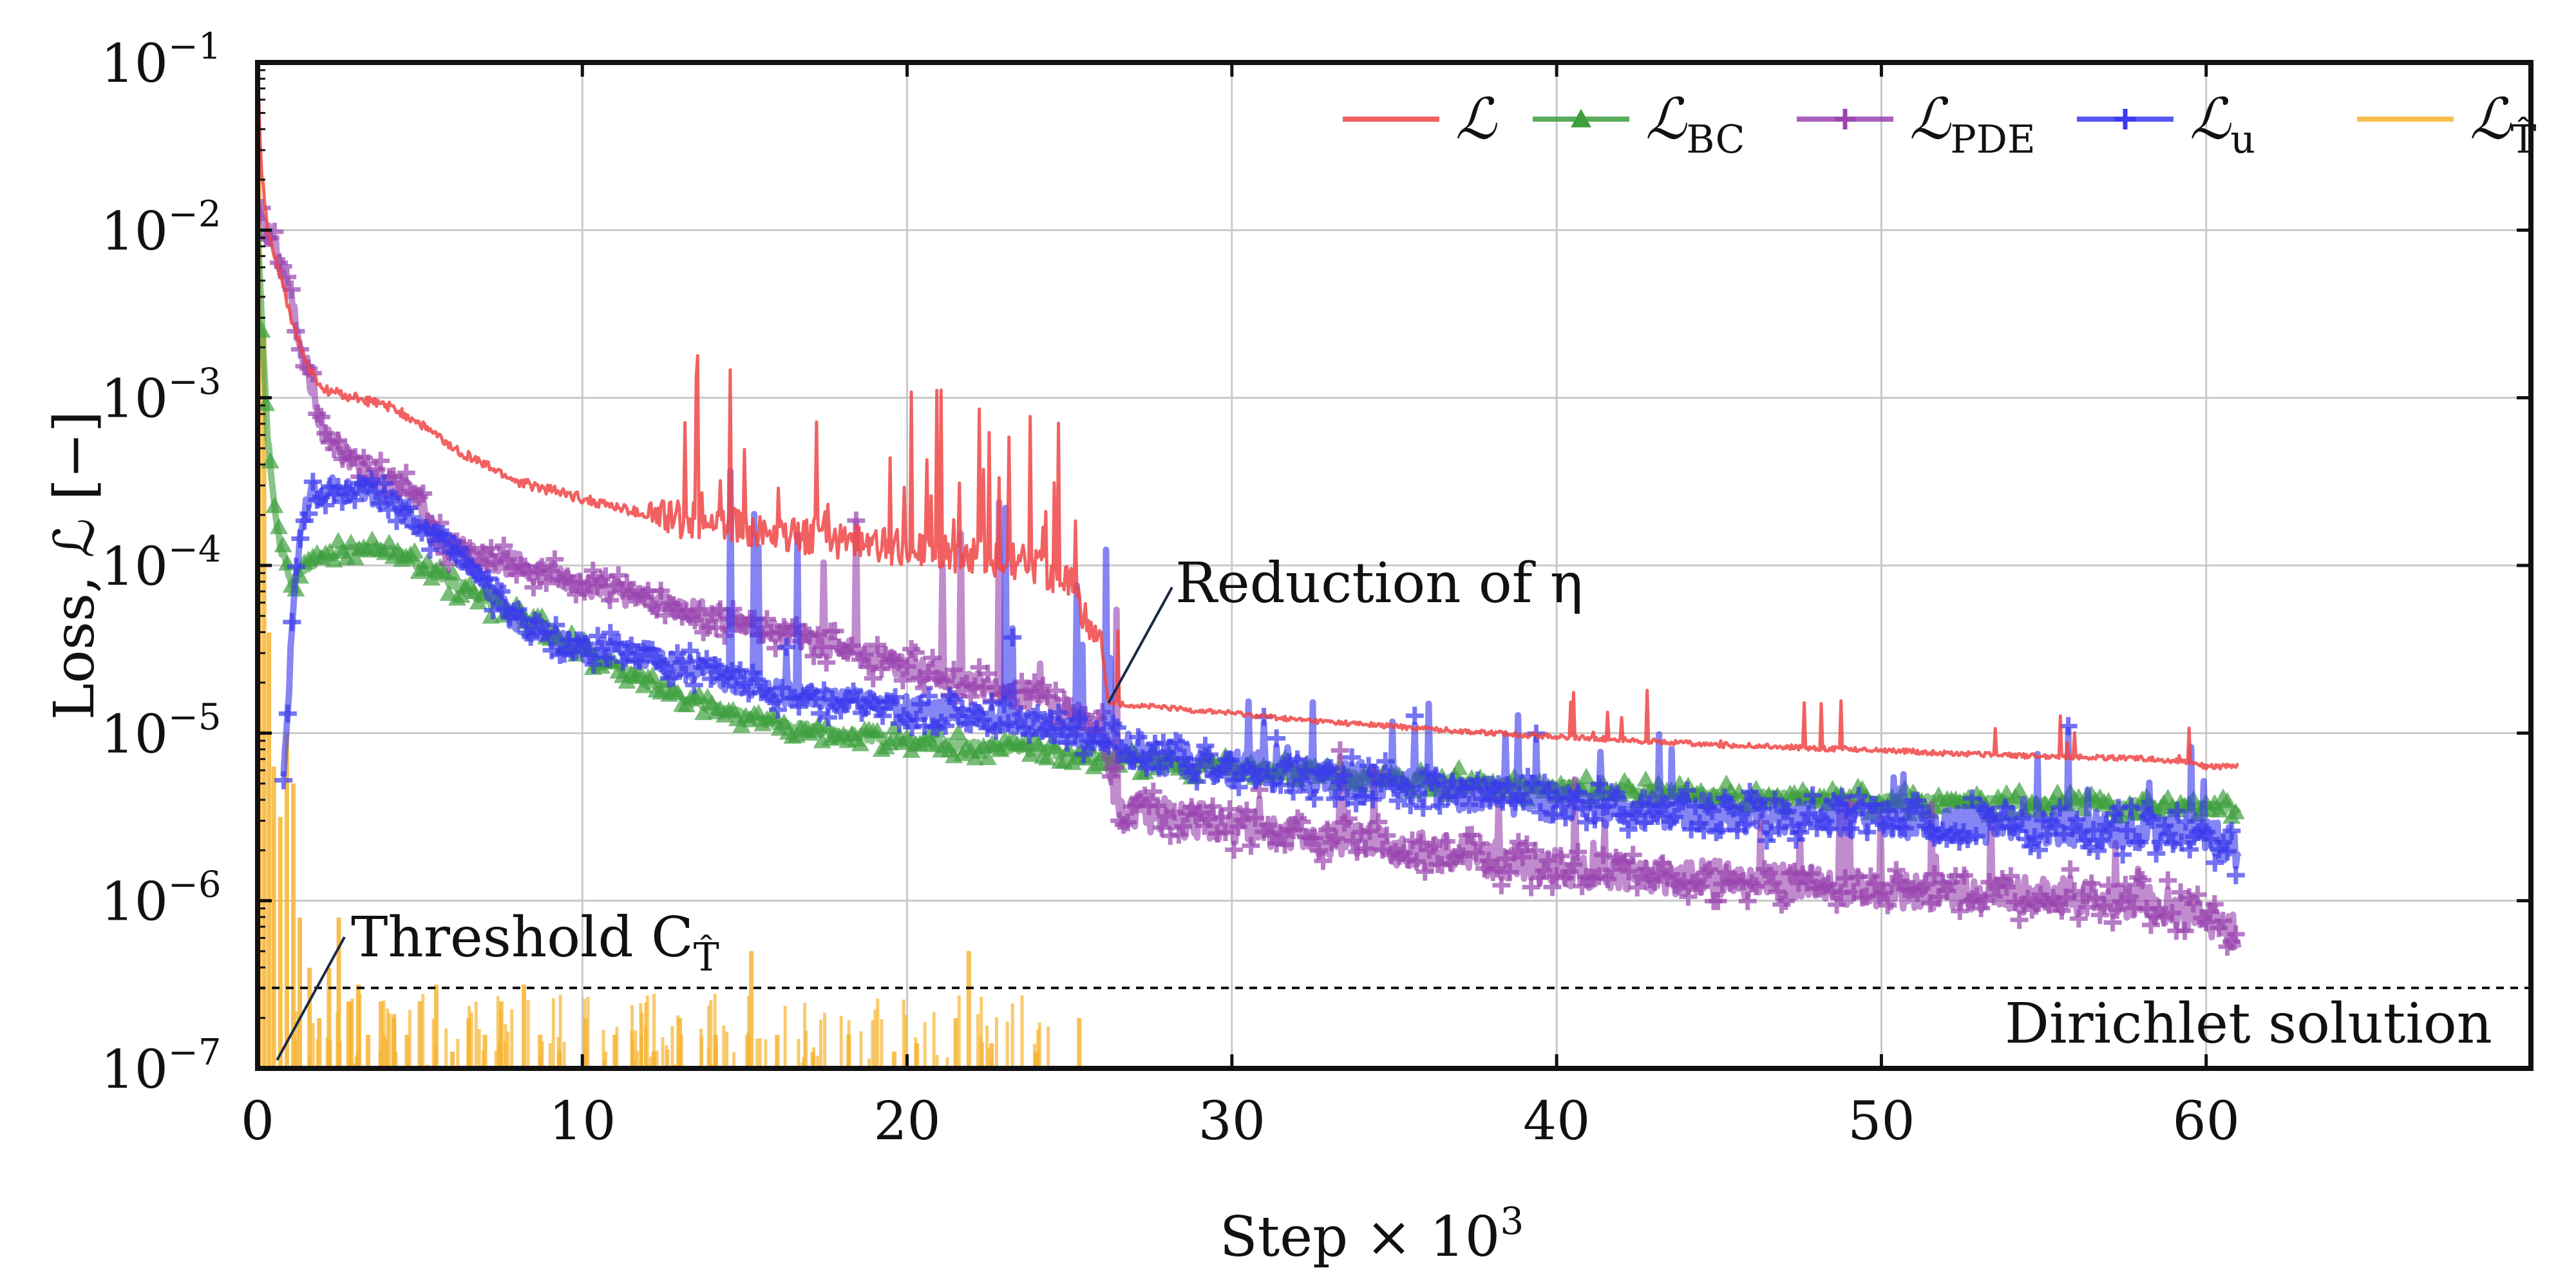 This screenshot has width=2576, height=1288. What do you see at coordinates (1372, 1234) in the screenshot?
I see `x-axis-label: Step × 103` at bounding box center [1372, 1234].